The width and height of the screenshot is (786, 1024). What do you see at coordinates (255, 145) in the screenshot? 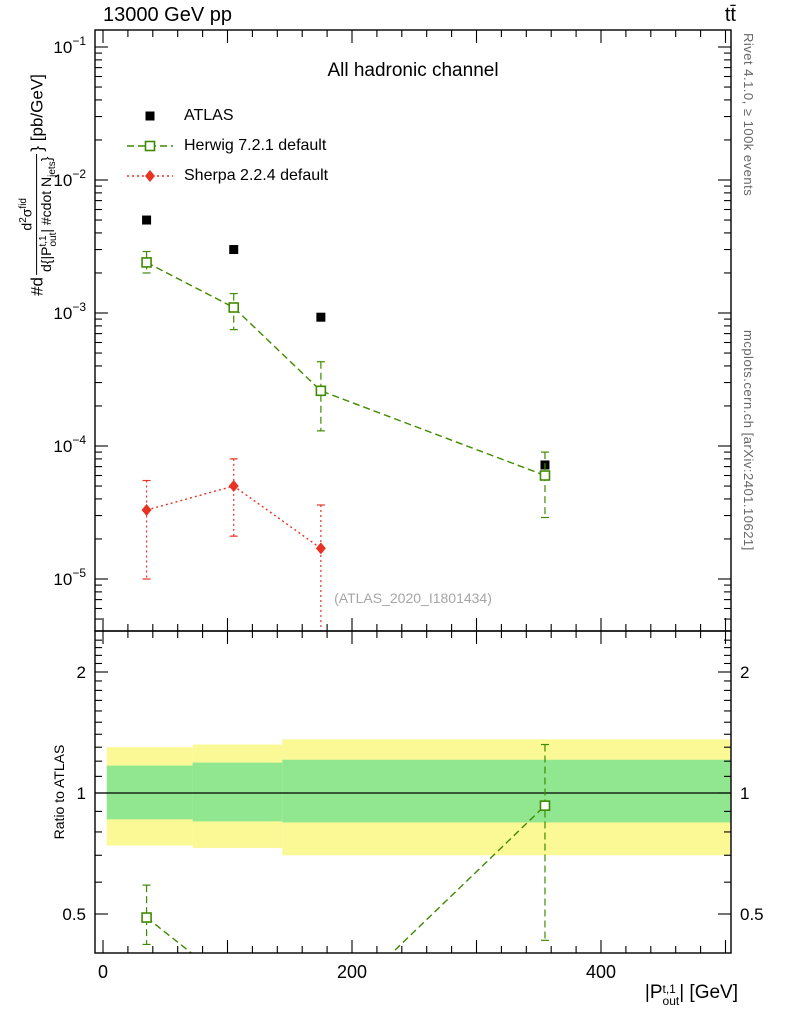
I see `legend-item-herwig: Herwig 7.2.1 default` at bounding box center [255, 145].